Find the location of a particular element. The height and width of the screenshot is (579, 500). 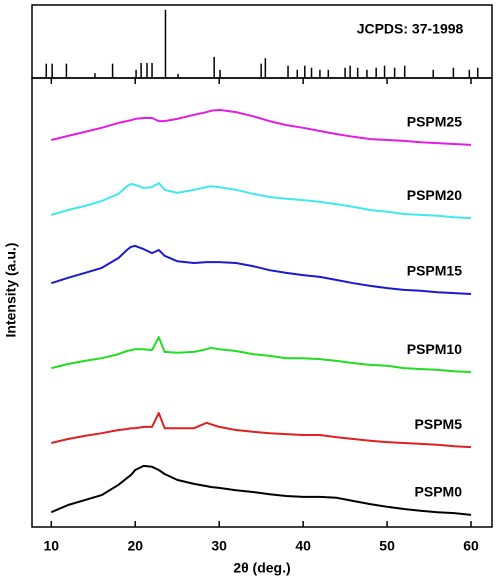

annotation: JCPDS: 37-1998 is located at coordinates (410, 29).